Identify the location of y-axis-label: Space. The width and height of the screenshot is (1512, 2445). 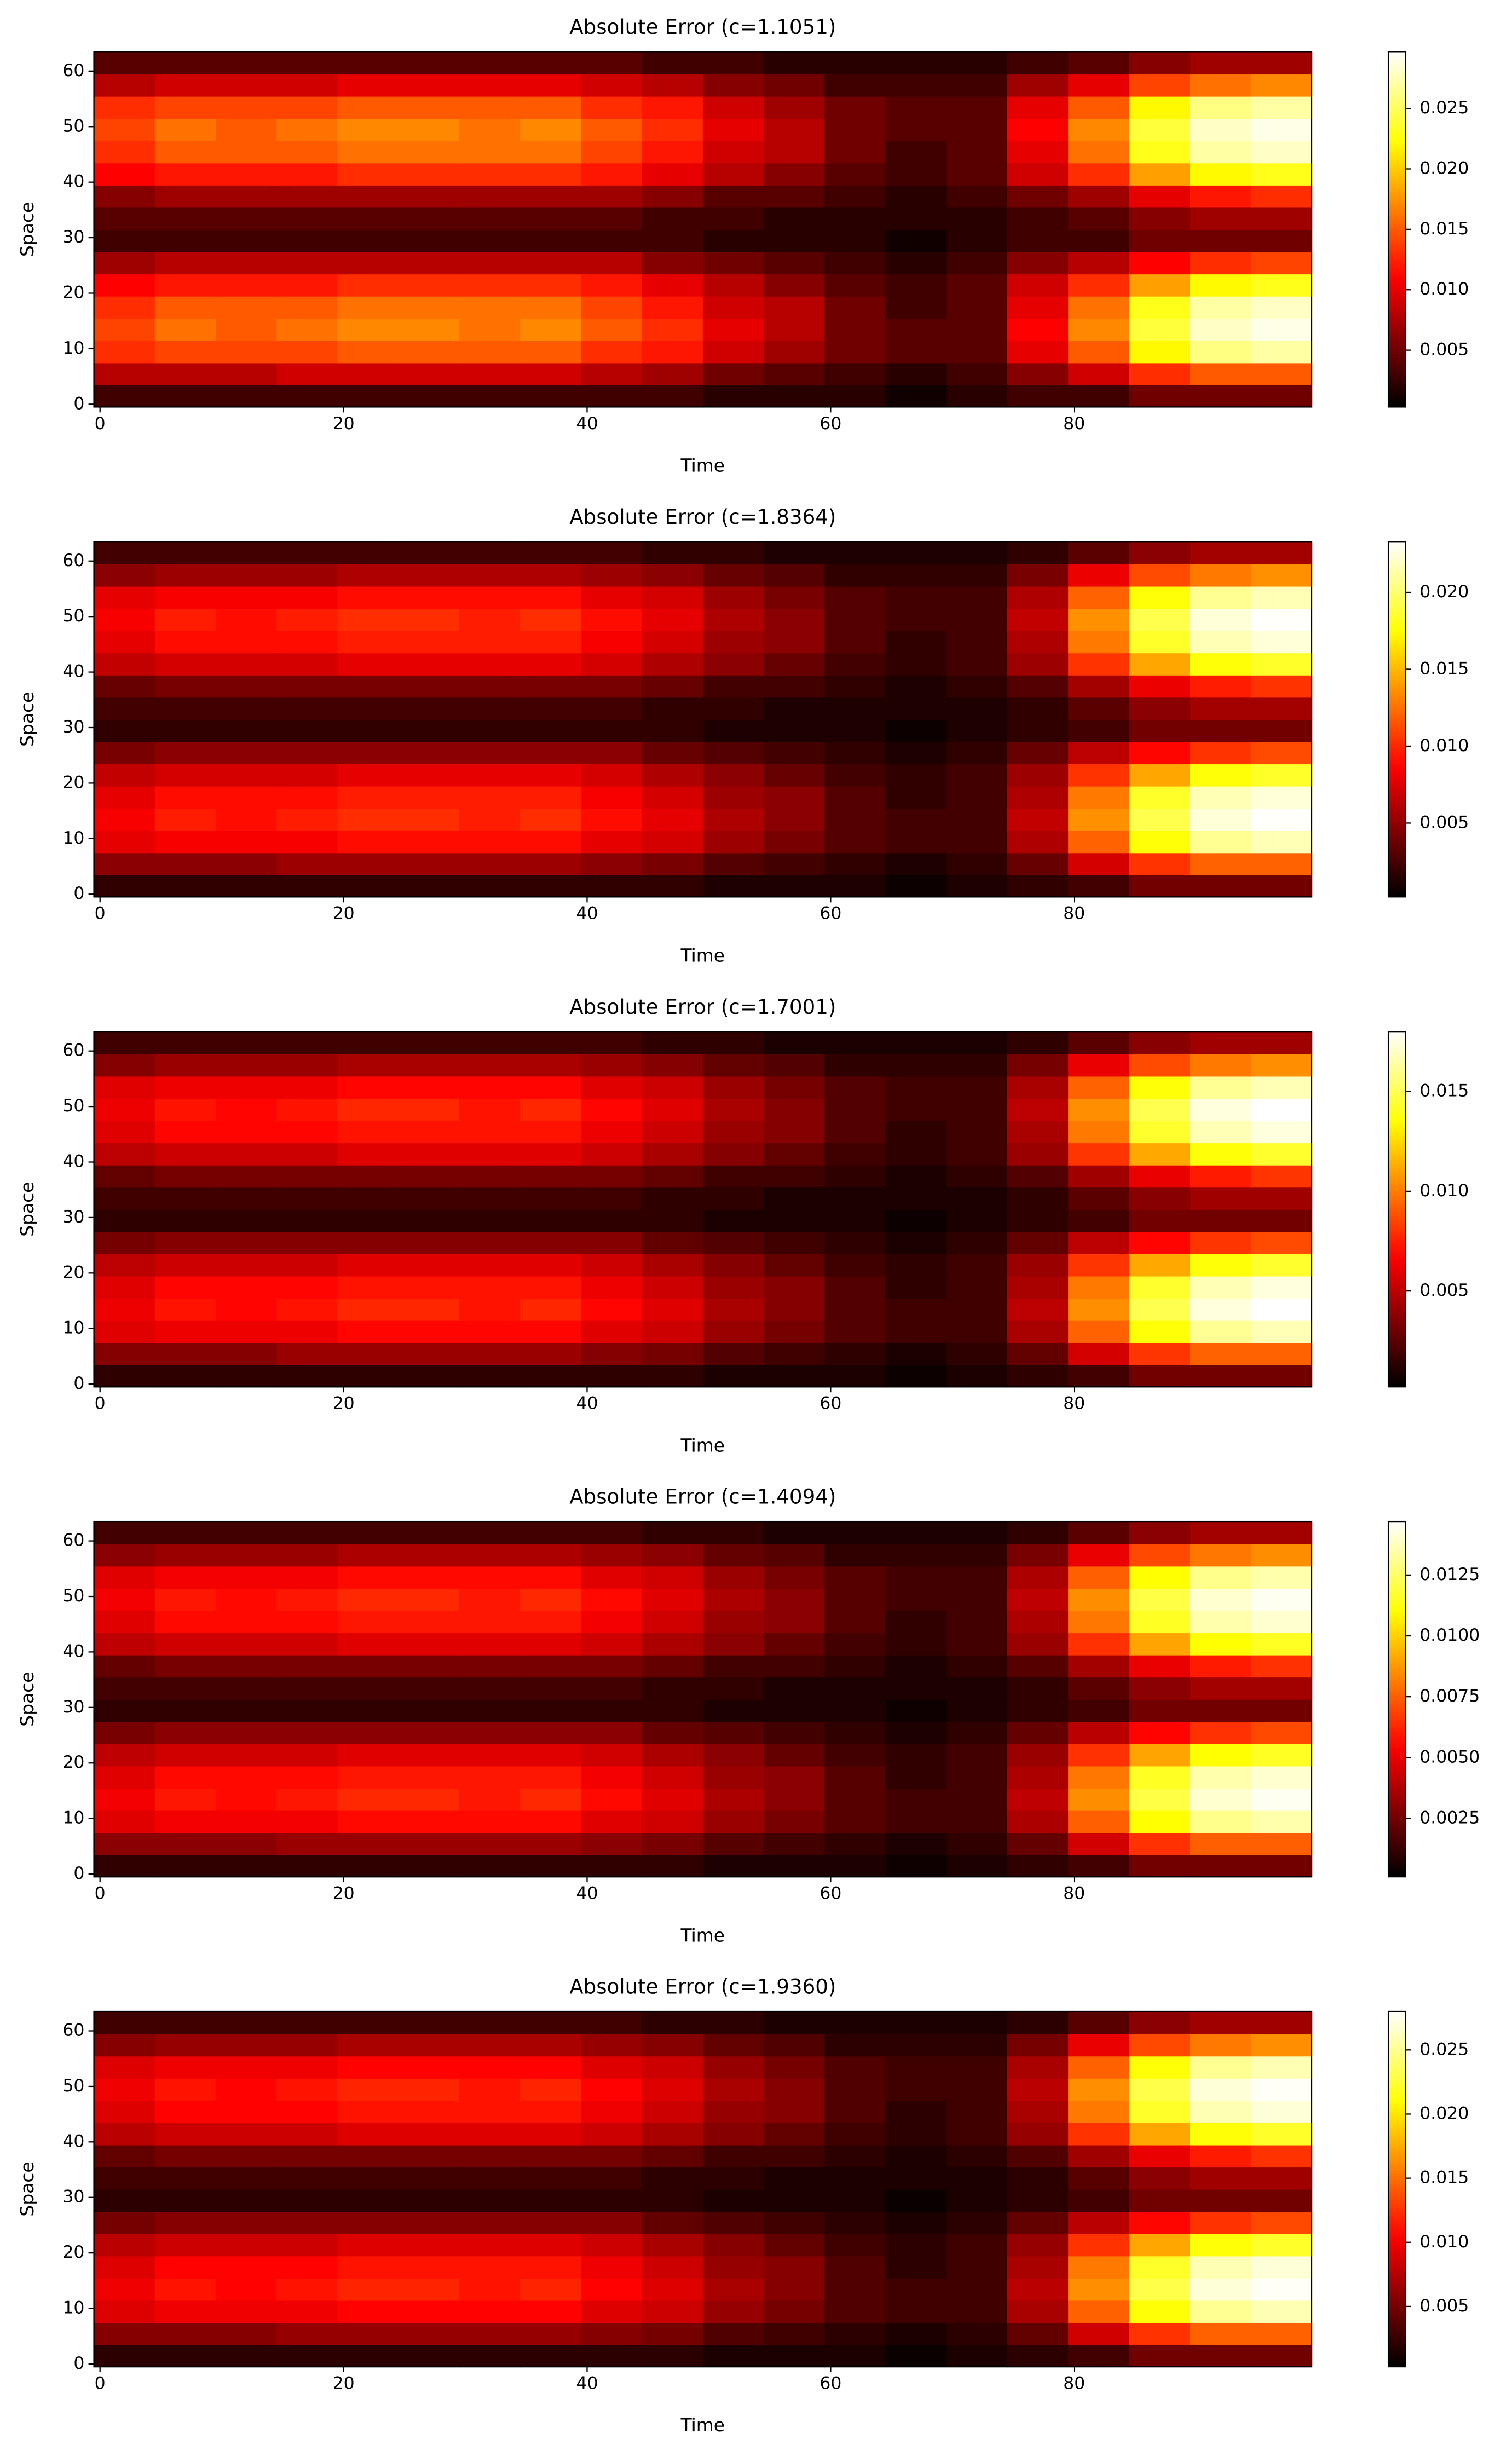
(27, 719).